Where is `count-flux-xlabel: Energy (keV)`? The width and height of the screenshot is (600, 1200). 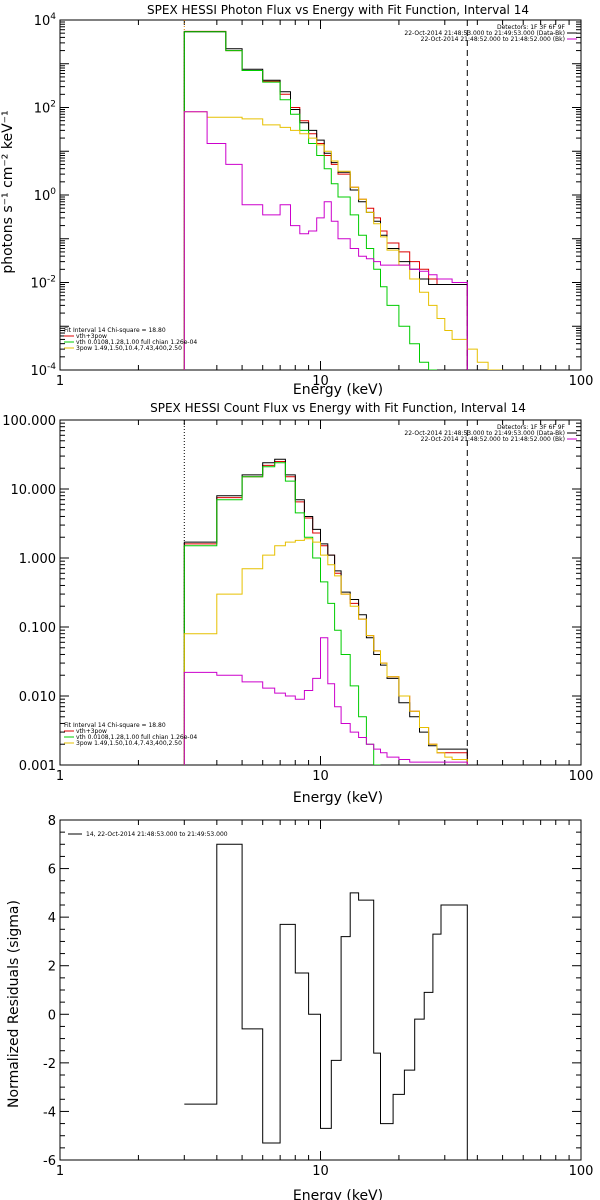 count-flux-xlabel: Energy (keV) is located at coordinates (338, 798).